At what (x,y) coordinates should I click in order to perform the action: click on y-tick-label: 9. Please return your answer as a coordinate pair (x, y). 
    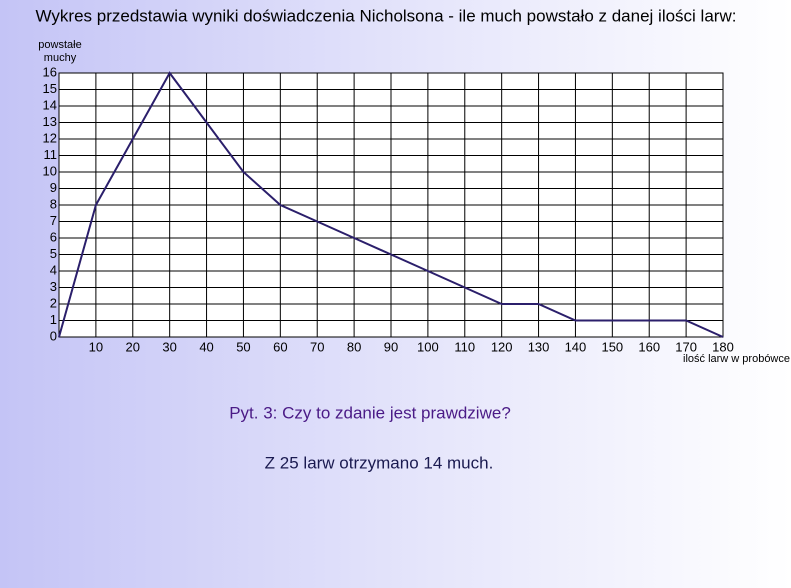
    Looking at the image, I should click on (53, 187).